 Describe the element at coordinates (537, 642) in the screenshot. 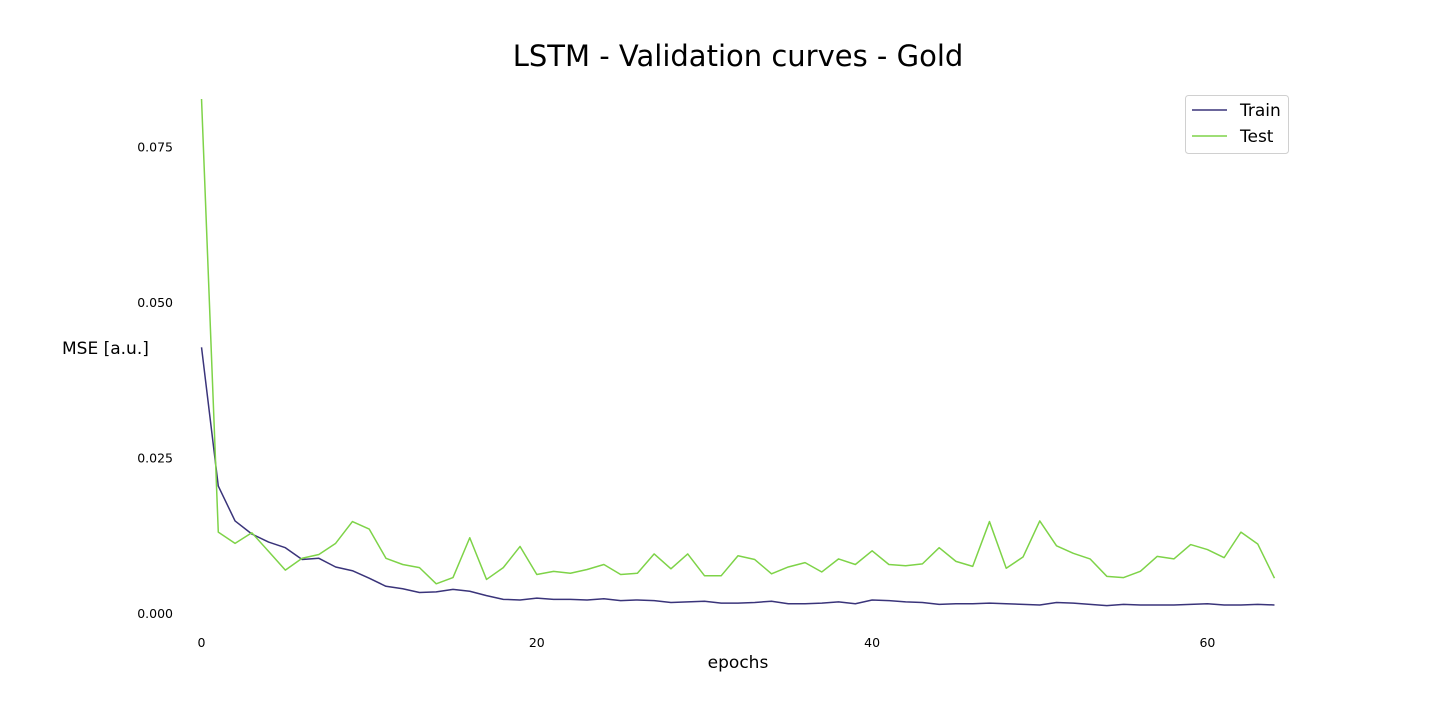

I see `x-tick-label: 20` at that location.